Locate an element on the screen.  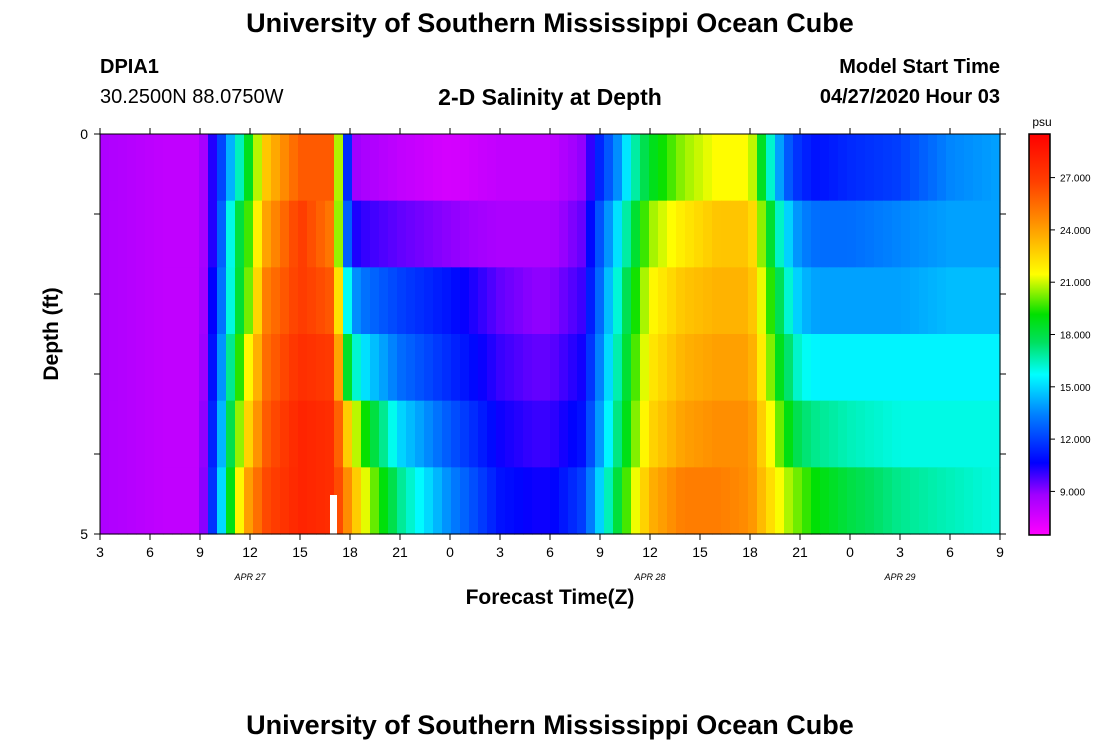
colorbar-gradient is located at coordinates (1039, 334).